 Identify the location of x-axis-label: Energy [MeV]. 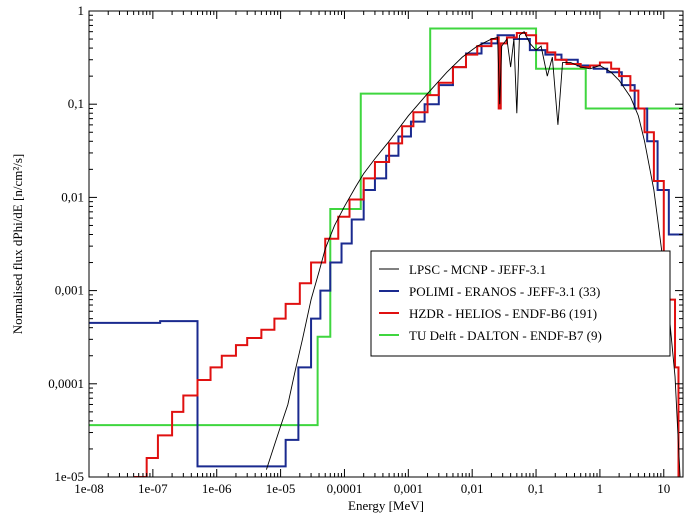
(386, 505).